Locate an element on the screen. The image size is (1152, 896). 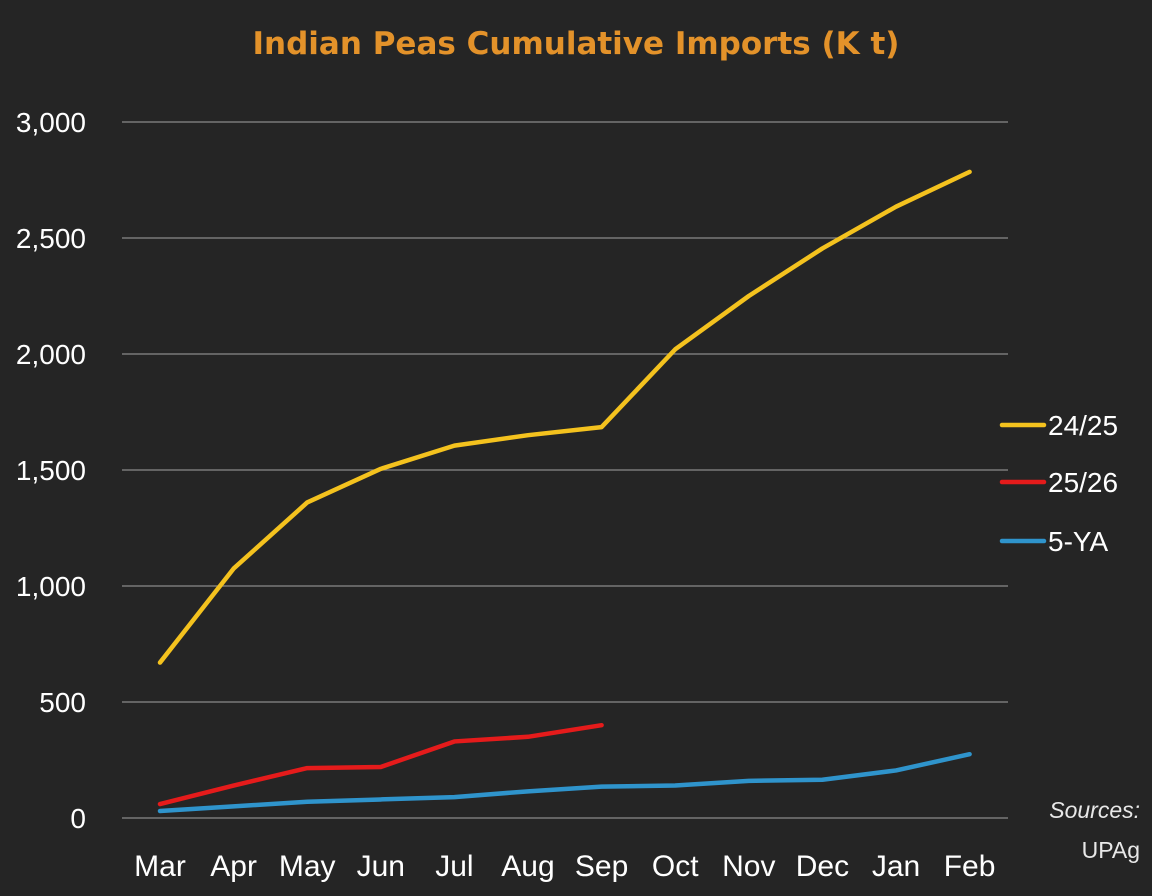
y-tick-label: 2,500 is located at coordinates (51, 238).